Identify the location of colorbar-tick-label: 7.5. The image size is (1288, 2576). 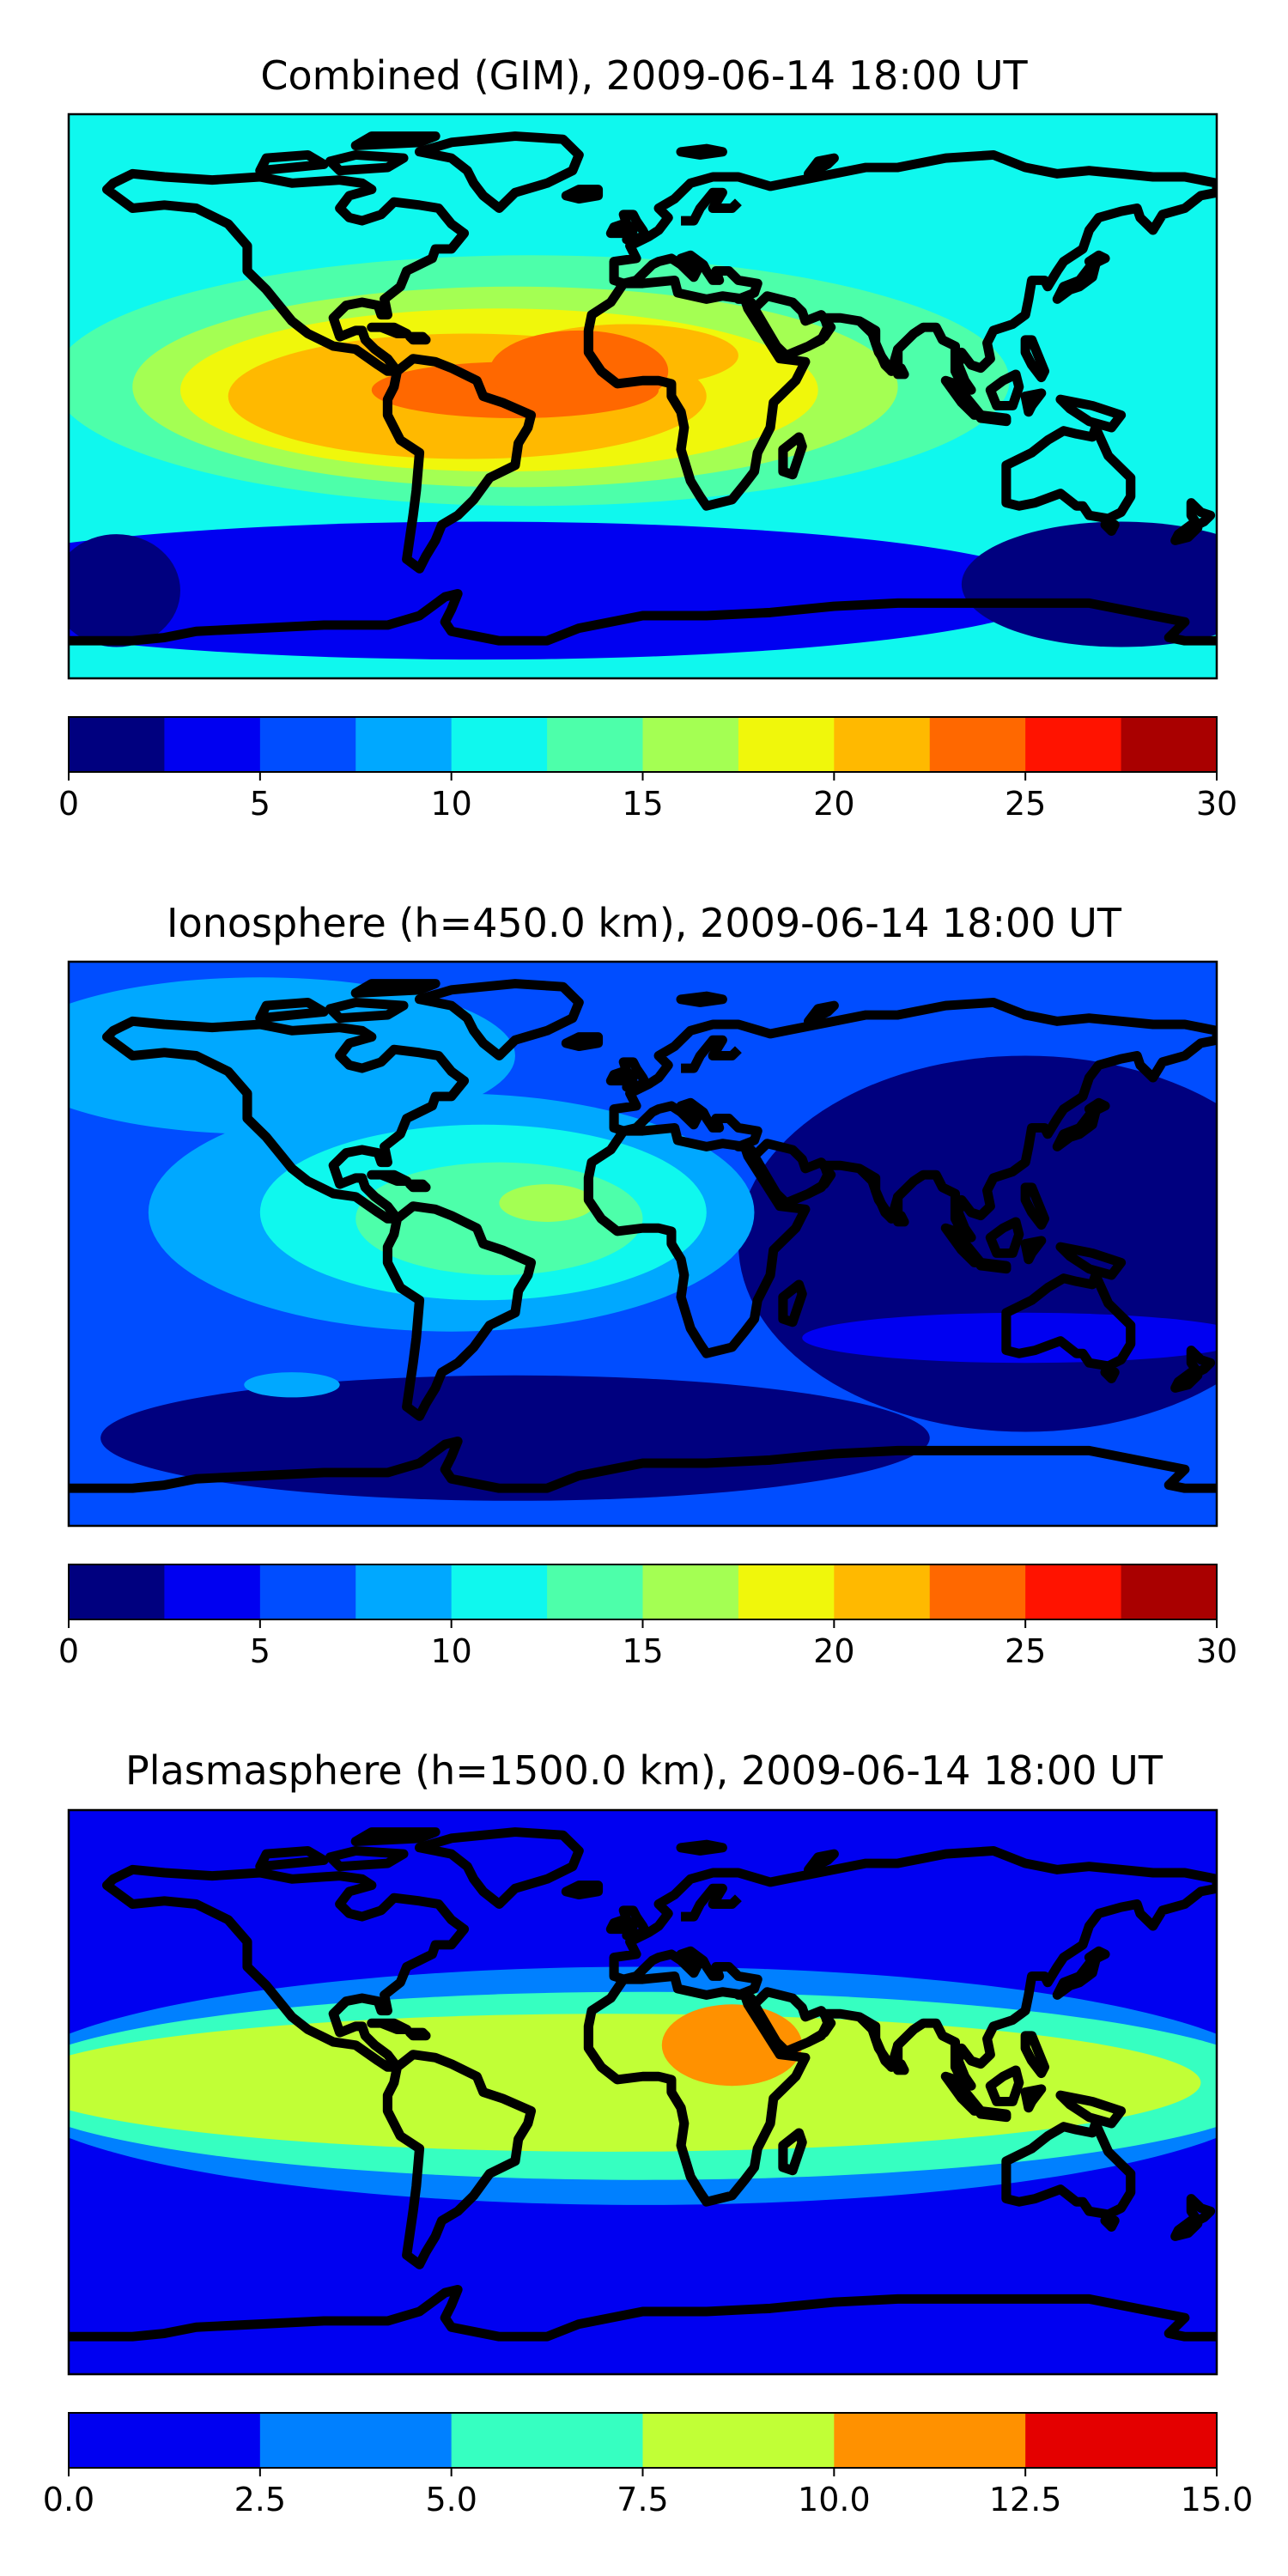
(642, 2500).